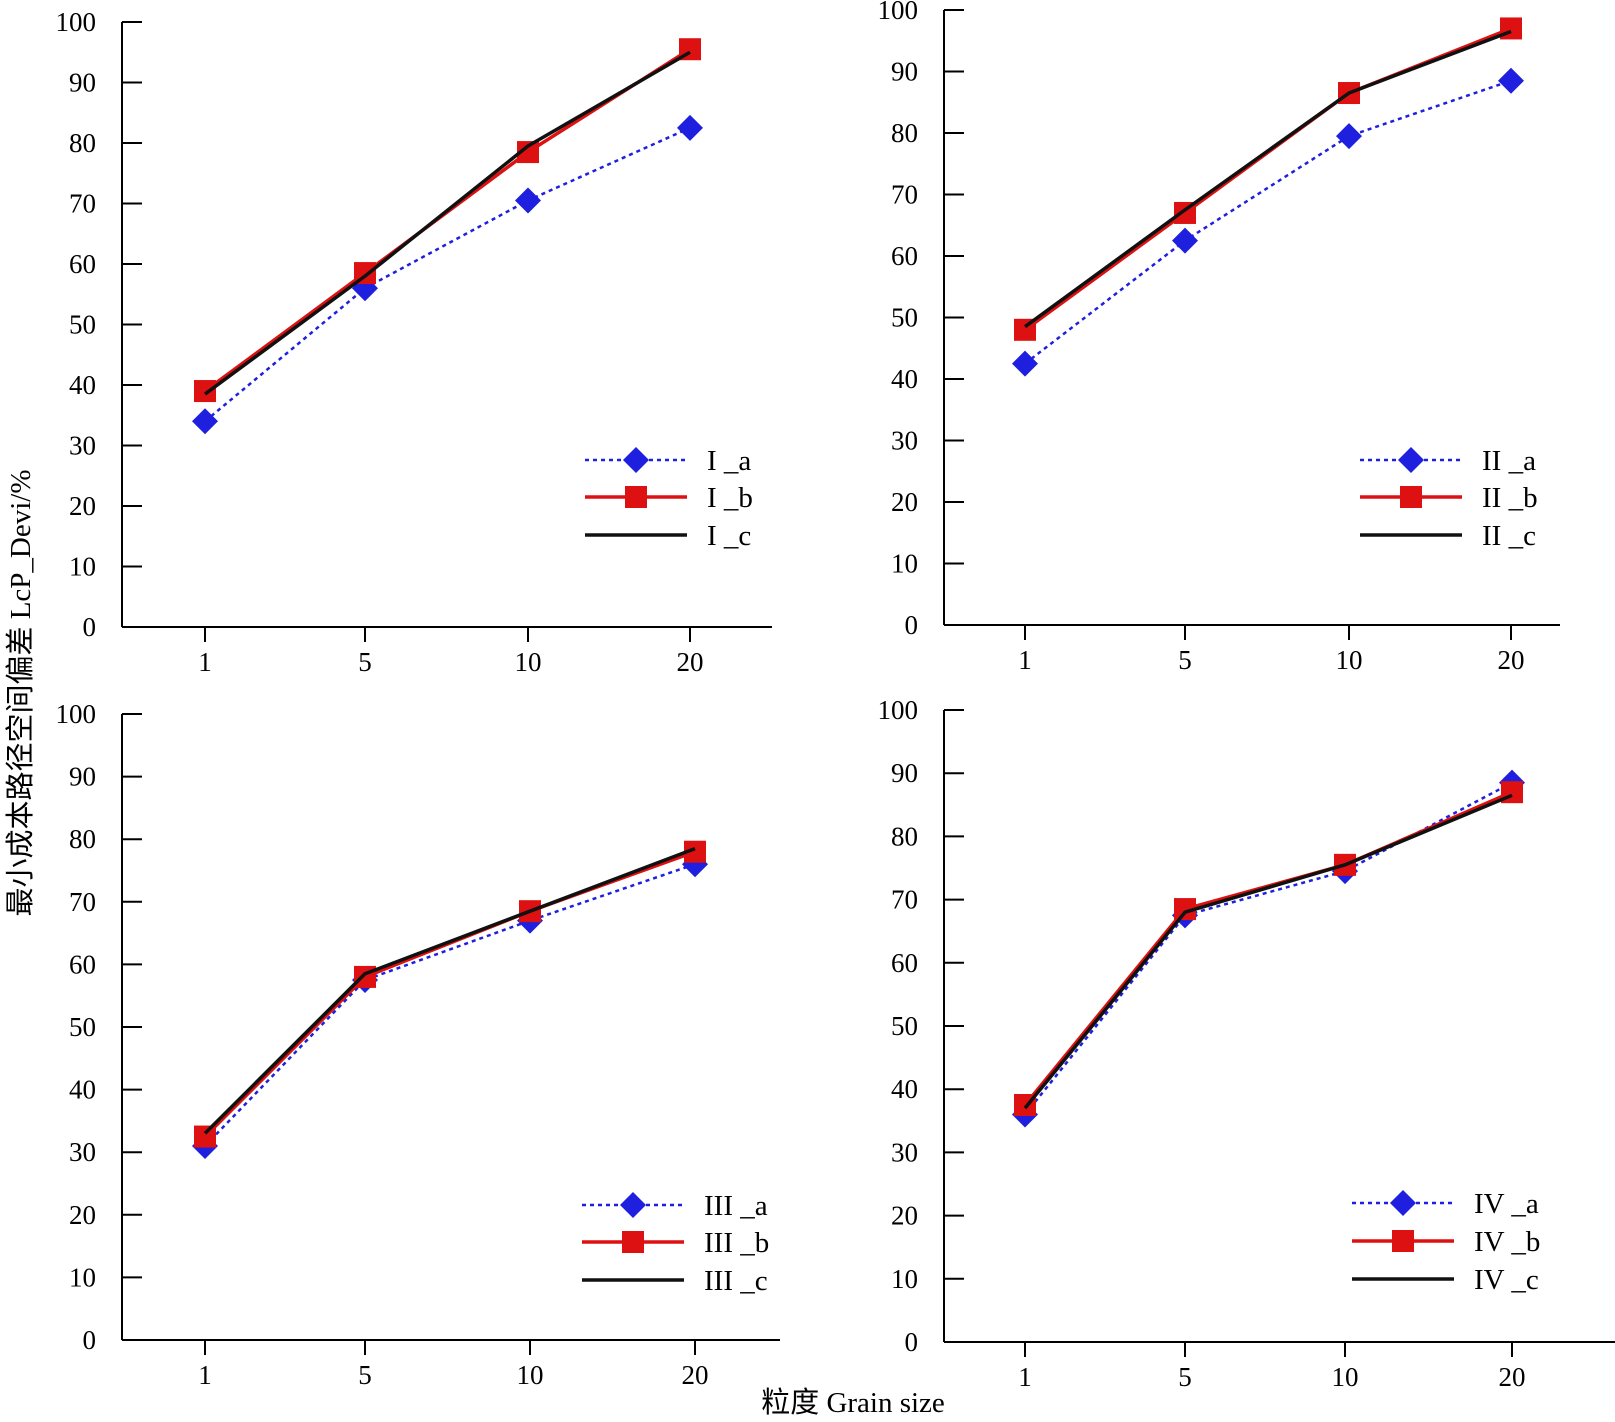  What do you see at coordinates (1449, 498) in the screenshot?
I see `legend: II _a II _b II _c` at bounding box center [1449, 498].